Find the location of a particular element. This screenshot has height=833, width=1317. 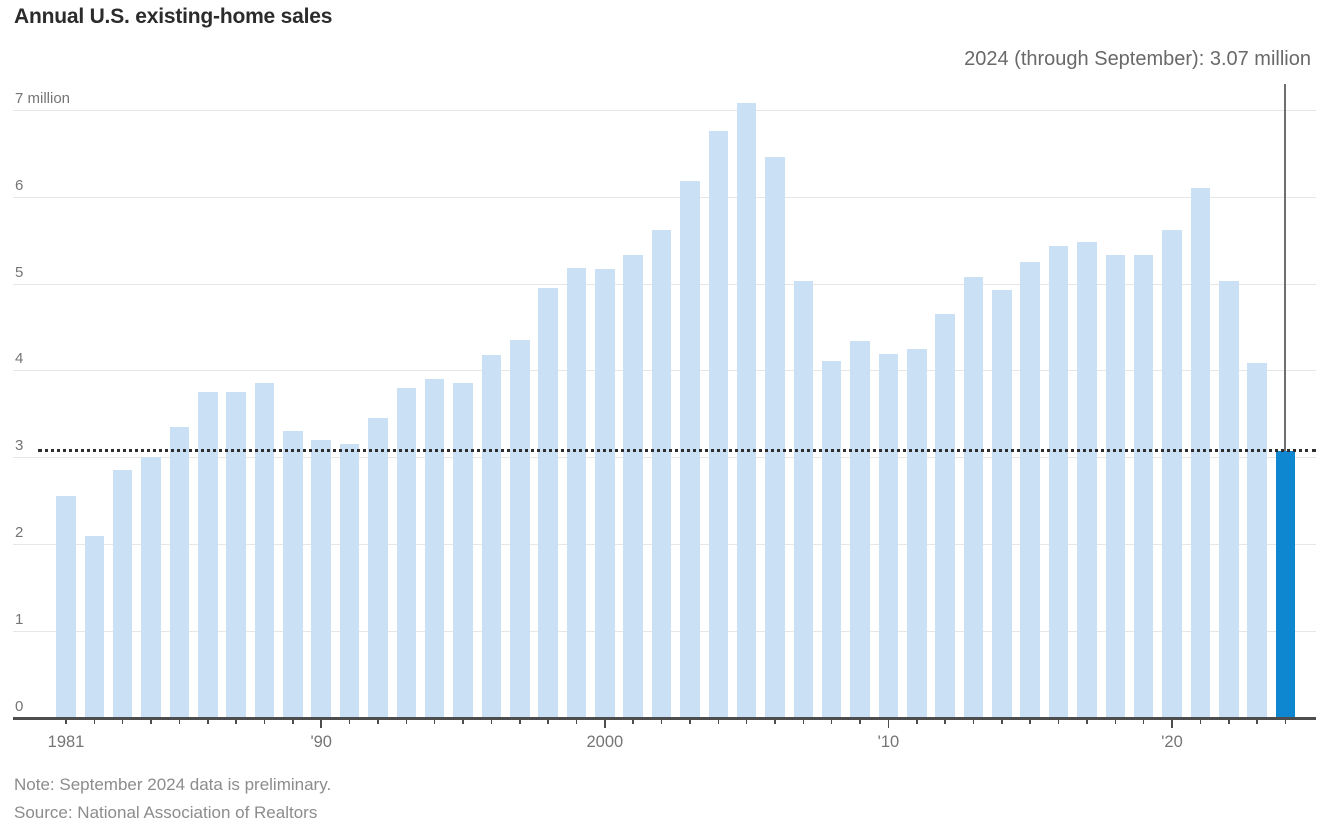

bar-1995 is located at coordinates (463, 550).